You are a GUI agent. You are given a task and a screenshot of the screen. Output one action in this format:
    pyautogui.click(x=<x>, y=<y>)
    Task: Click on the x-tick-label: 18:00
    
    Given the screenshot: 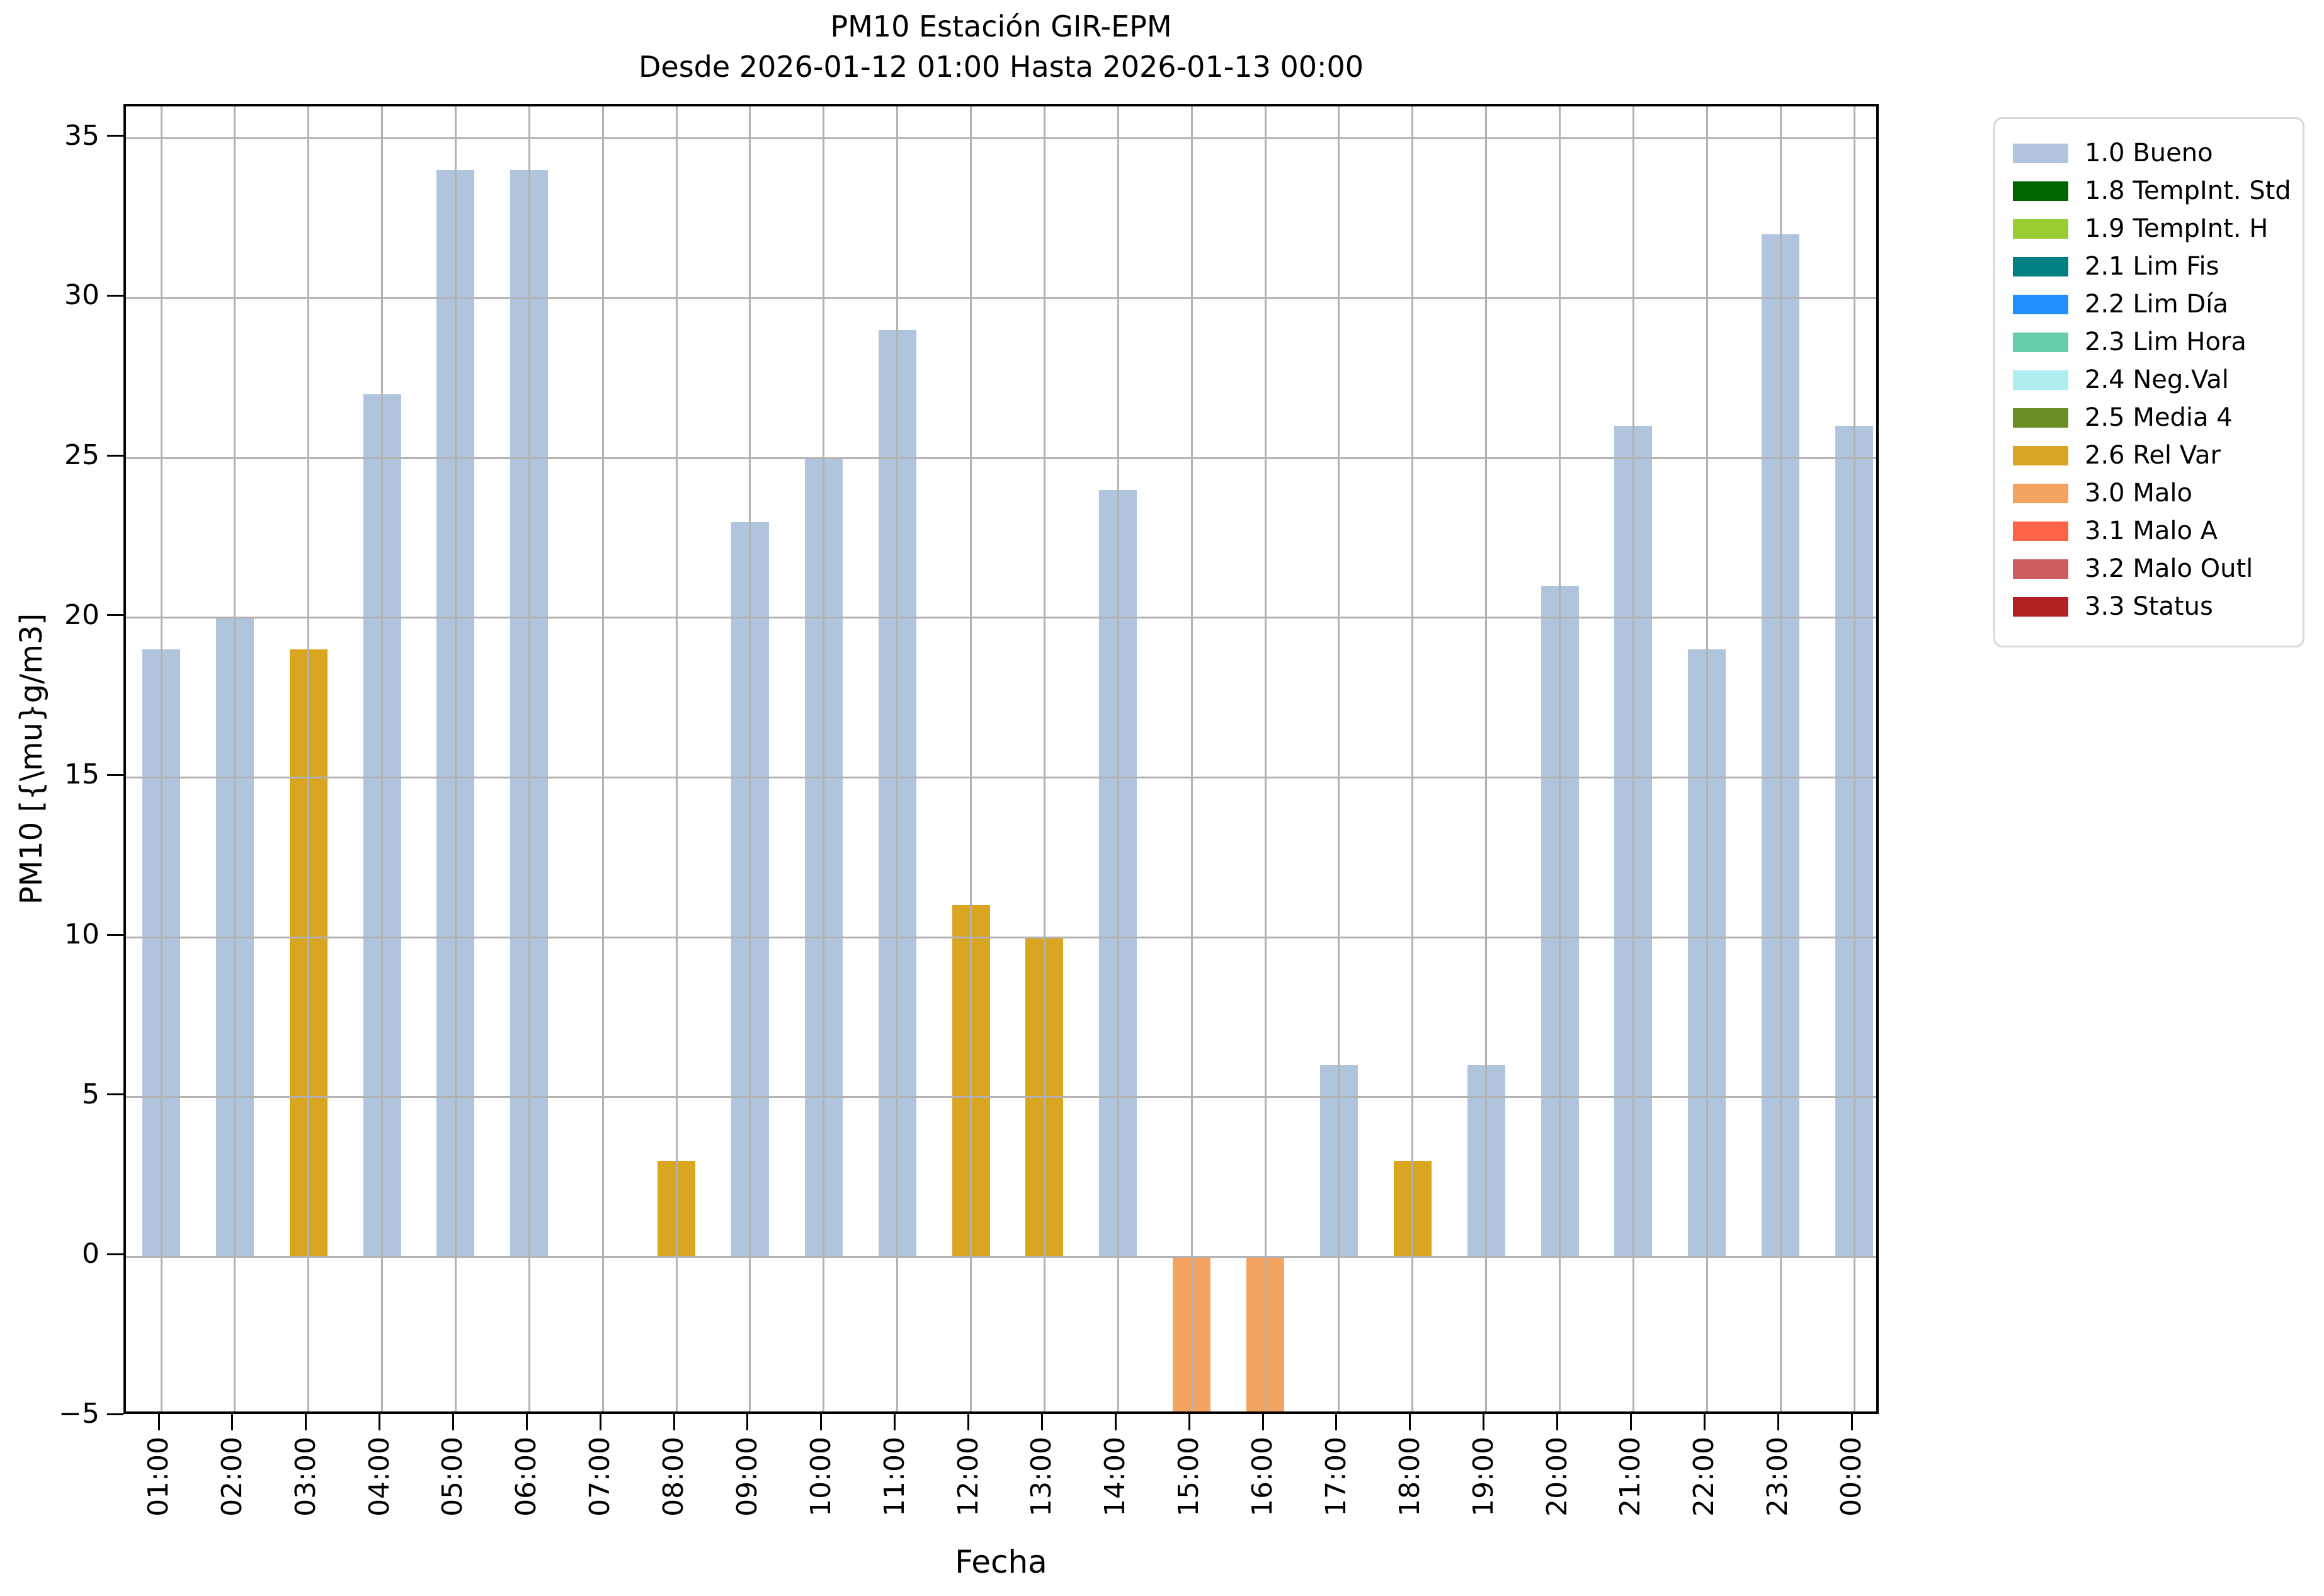 What is the action you would take?
    pyautogui.click(x=1410, y=1477)
    